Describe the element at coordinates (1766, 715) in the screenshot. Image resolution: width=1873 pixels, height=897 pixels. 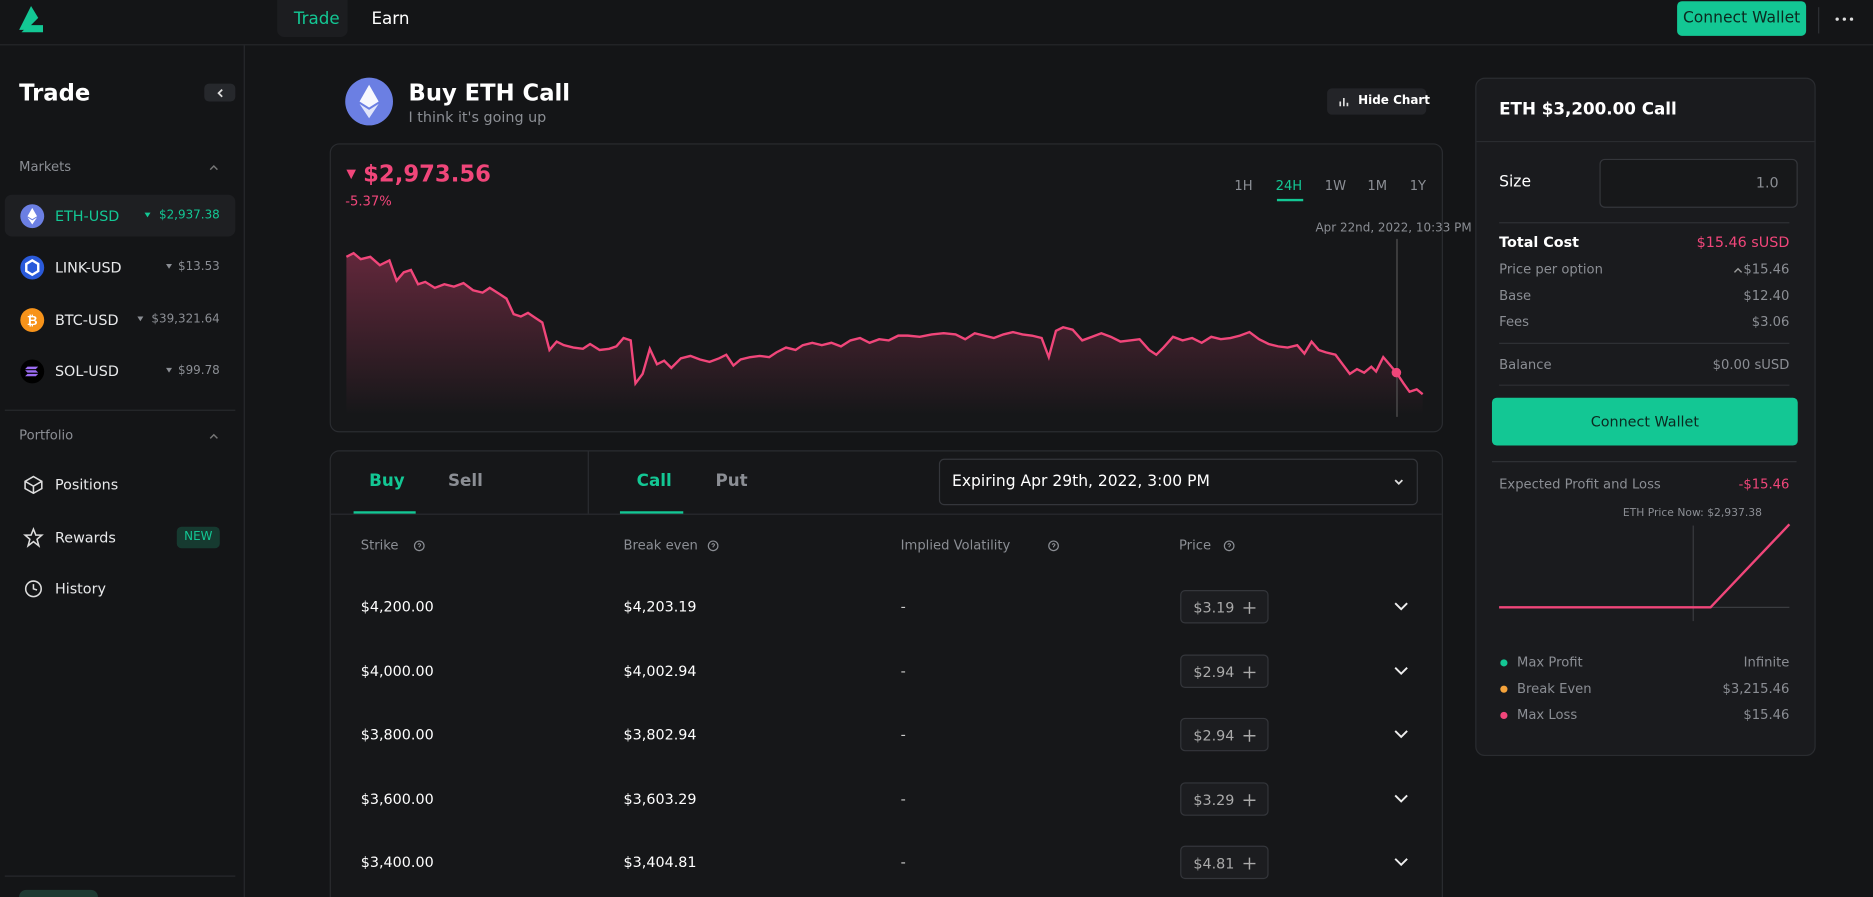
I see `legend-value: $15.46` at that location.